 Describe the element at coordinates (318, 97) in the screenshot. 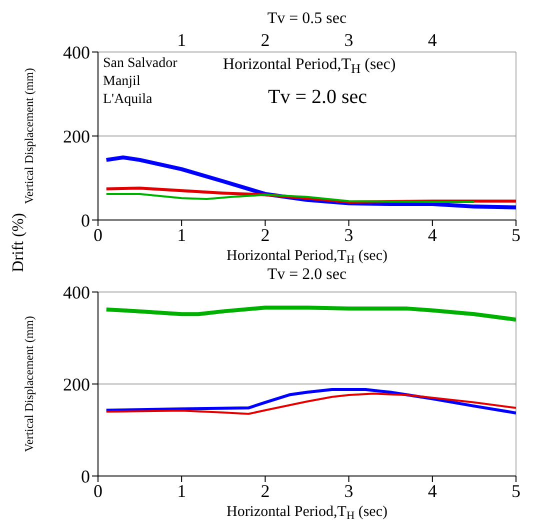

I see `annotation: Tv = 2.0 sec` at that location.